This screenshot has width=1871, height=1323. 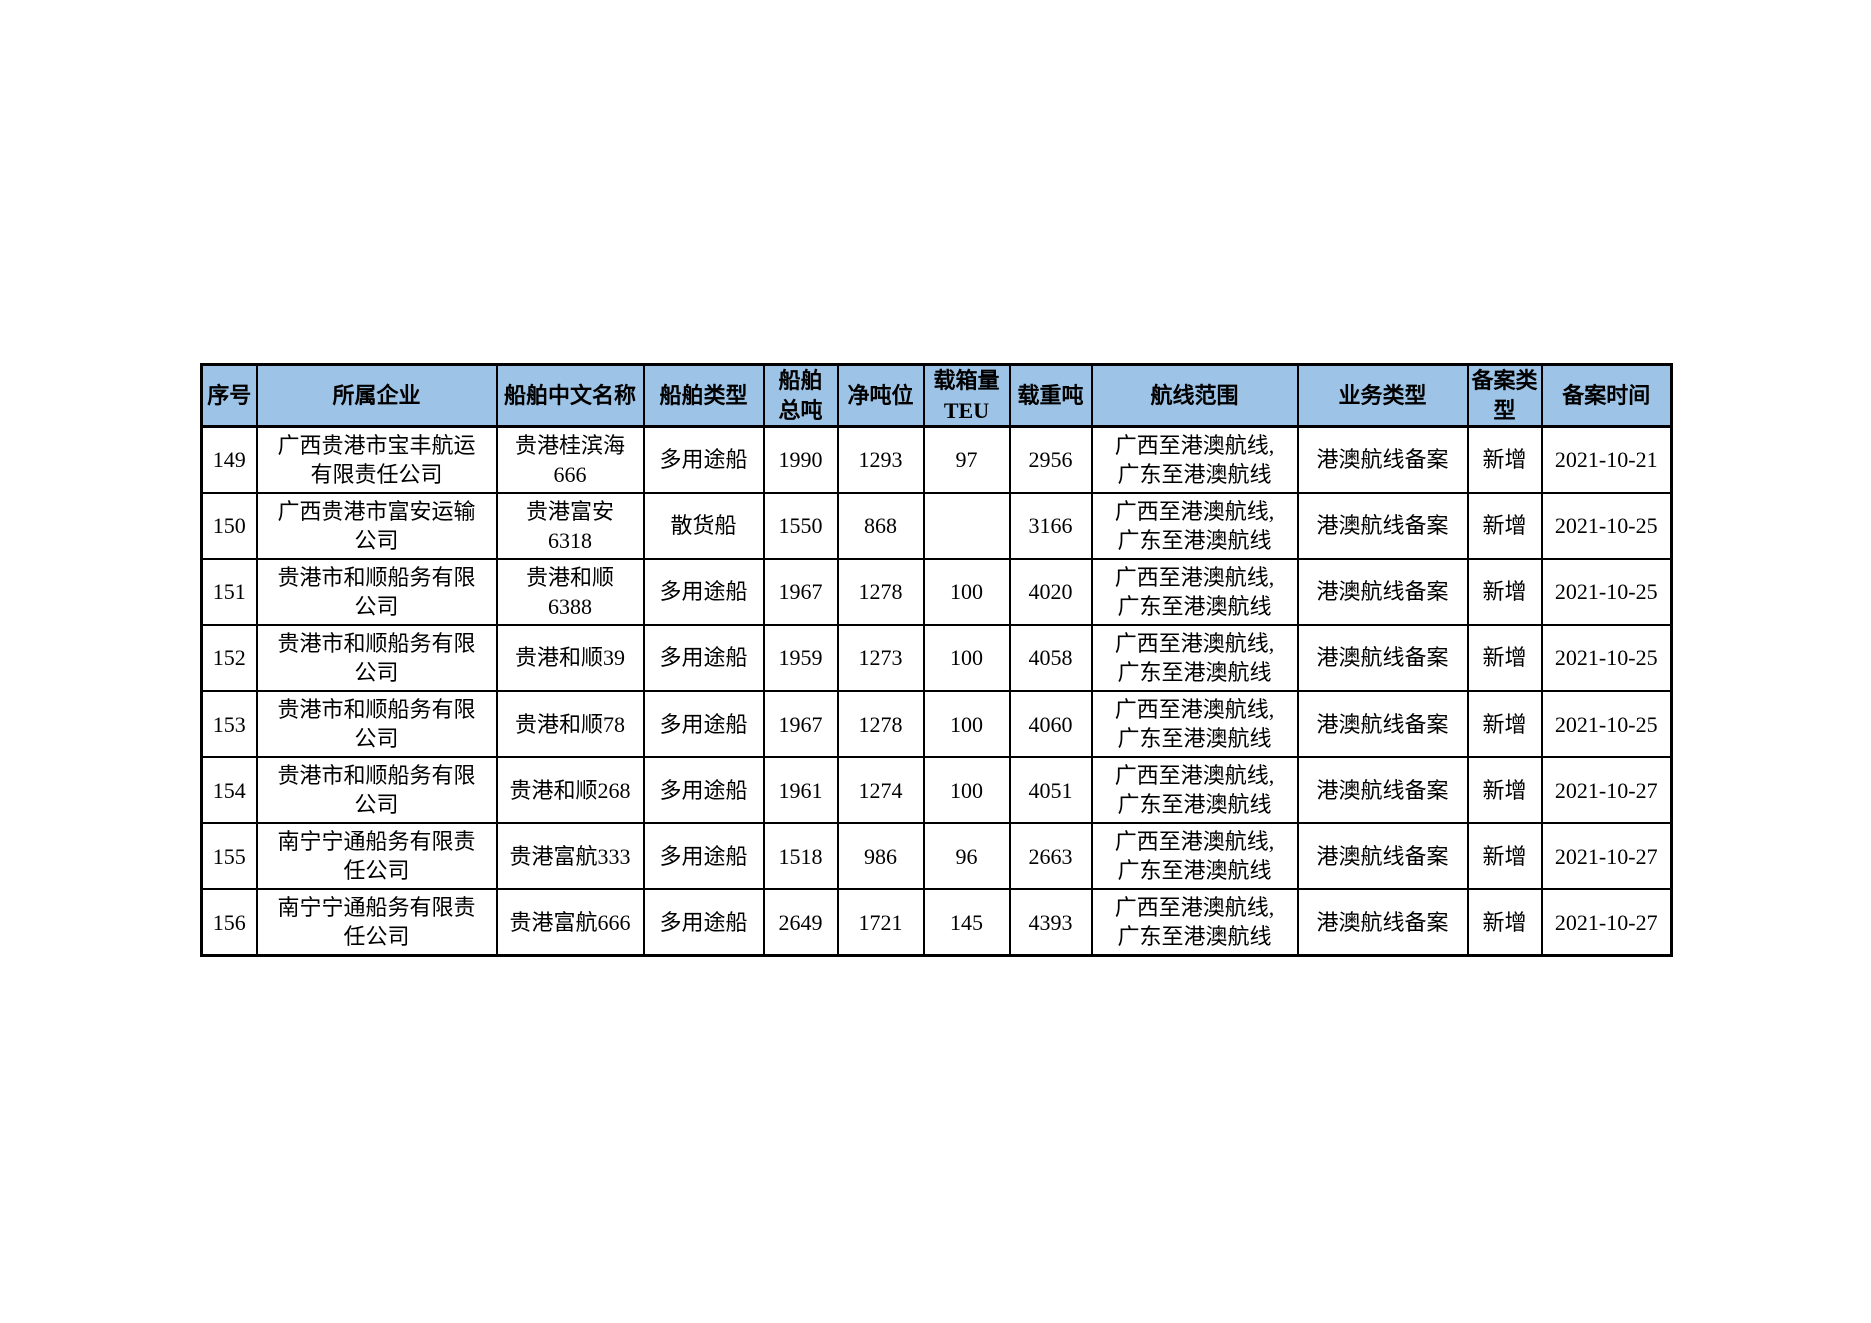 I want to click on cell-serial-number: 150, so click(x=229, y=525).